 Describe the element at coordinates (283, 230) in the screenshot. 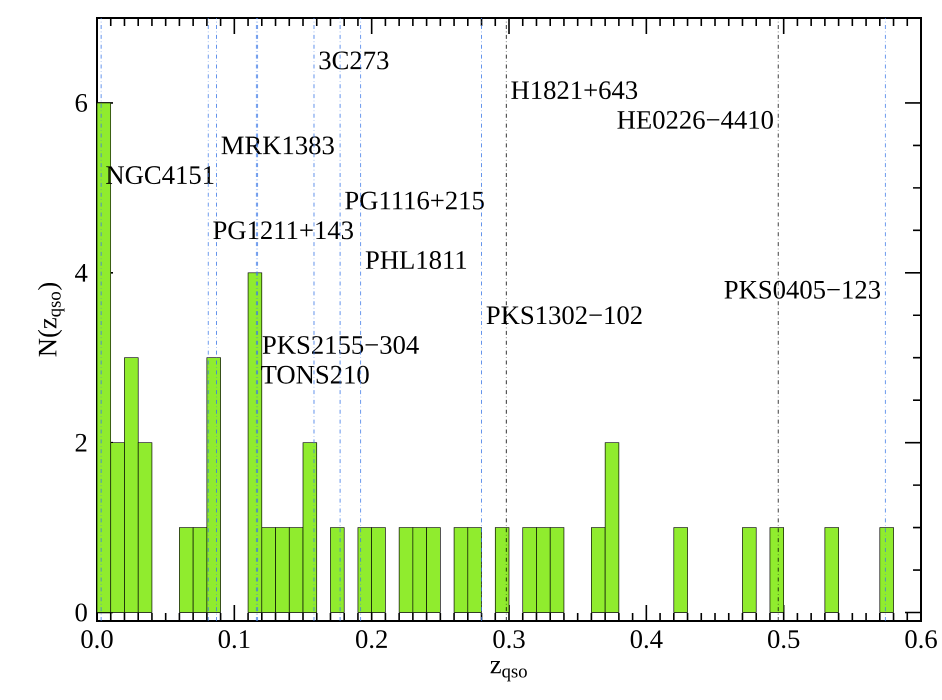

I see `ref-line-label: PG1211+143` at that location.